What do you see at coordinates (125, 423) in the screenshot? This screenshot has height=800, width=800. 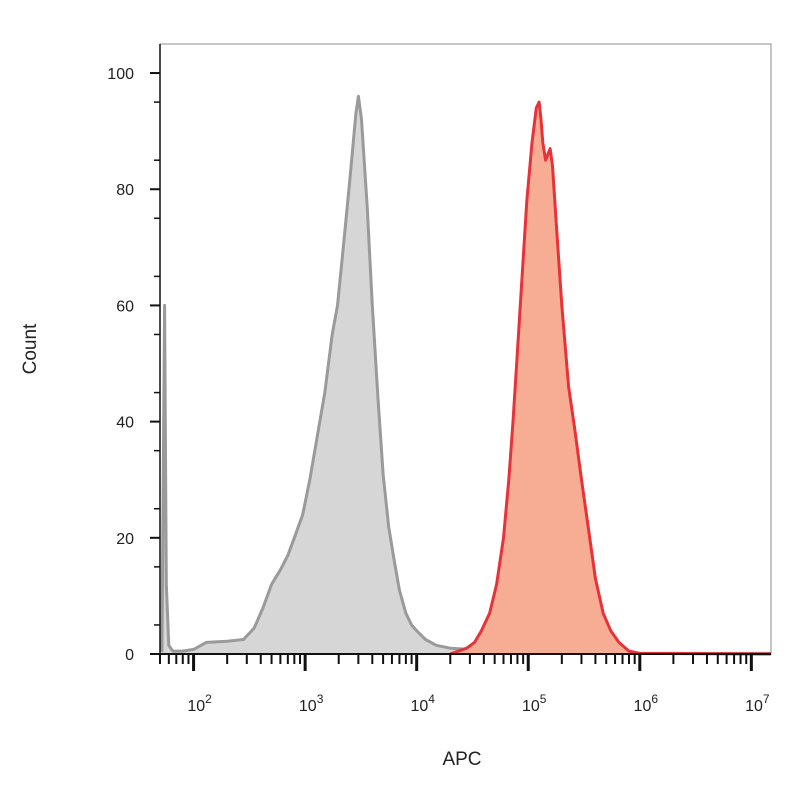 I see `y-tick-label: 40` at bounding box center [125, 423].